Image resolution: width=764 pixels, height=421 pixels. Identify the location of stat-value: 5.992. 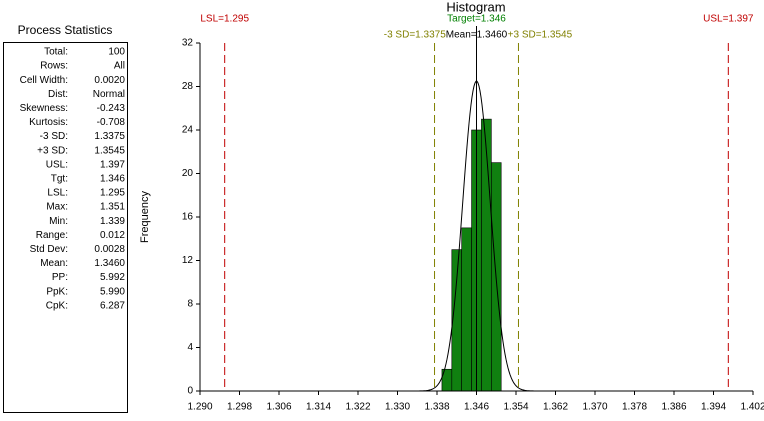
(112, 277).